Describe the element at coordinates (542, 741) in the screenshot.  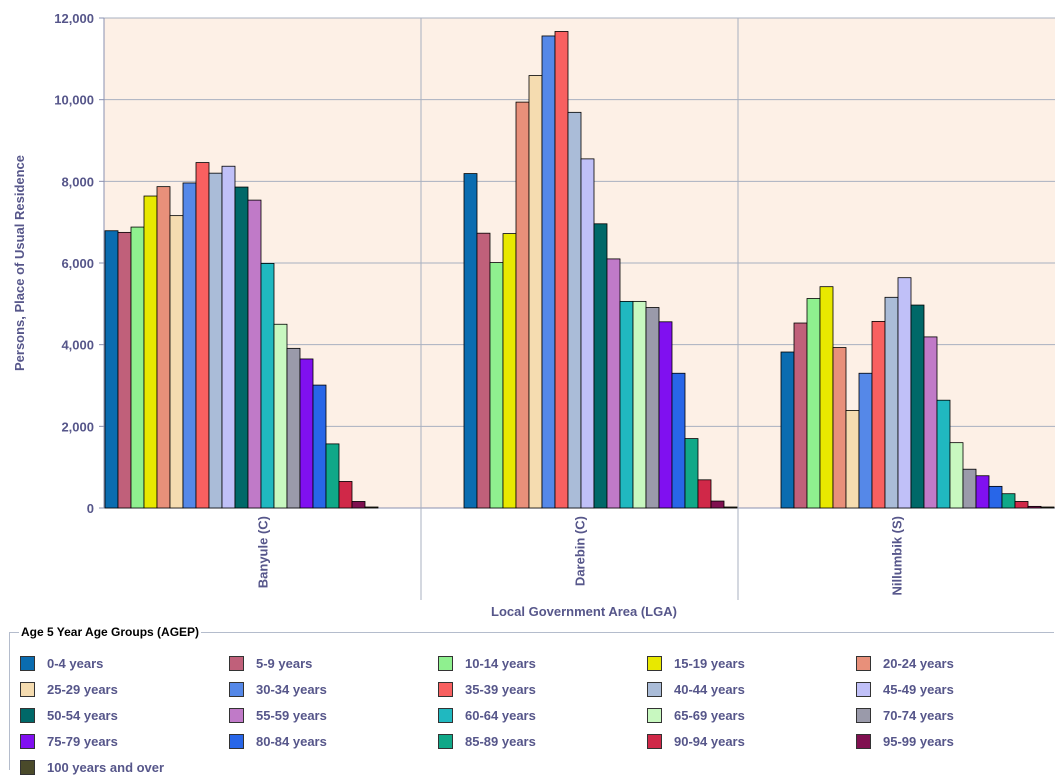
I see `legend-item: 85-89 years` at that location.